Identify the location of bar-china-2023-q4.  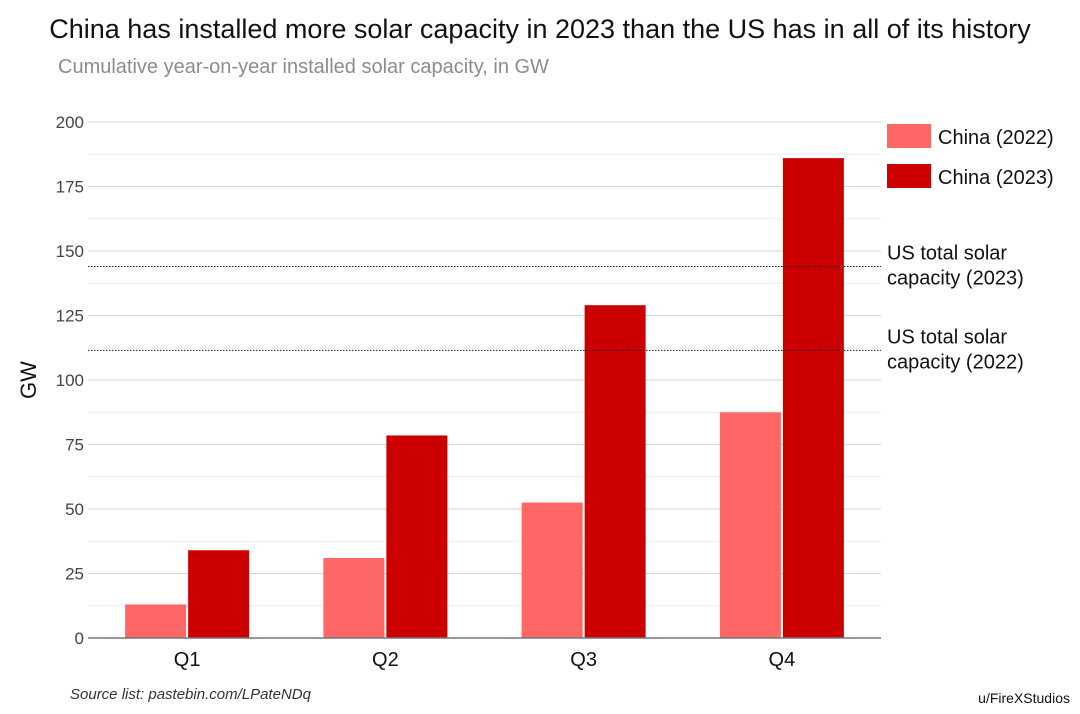
(813, 398).